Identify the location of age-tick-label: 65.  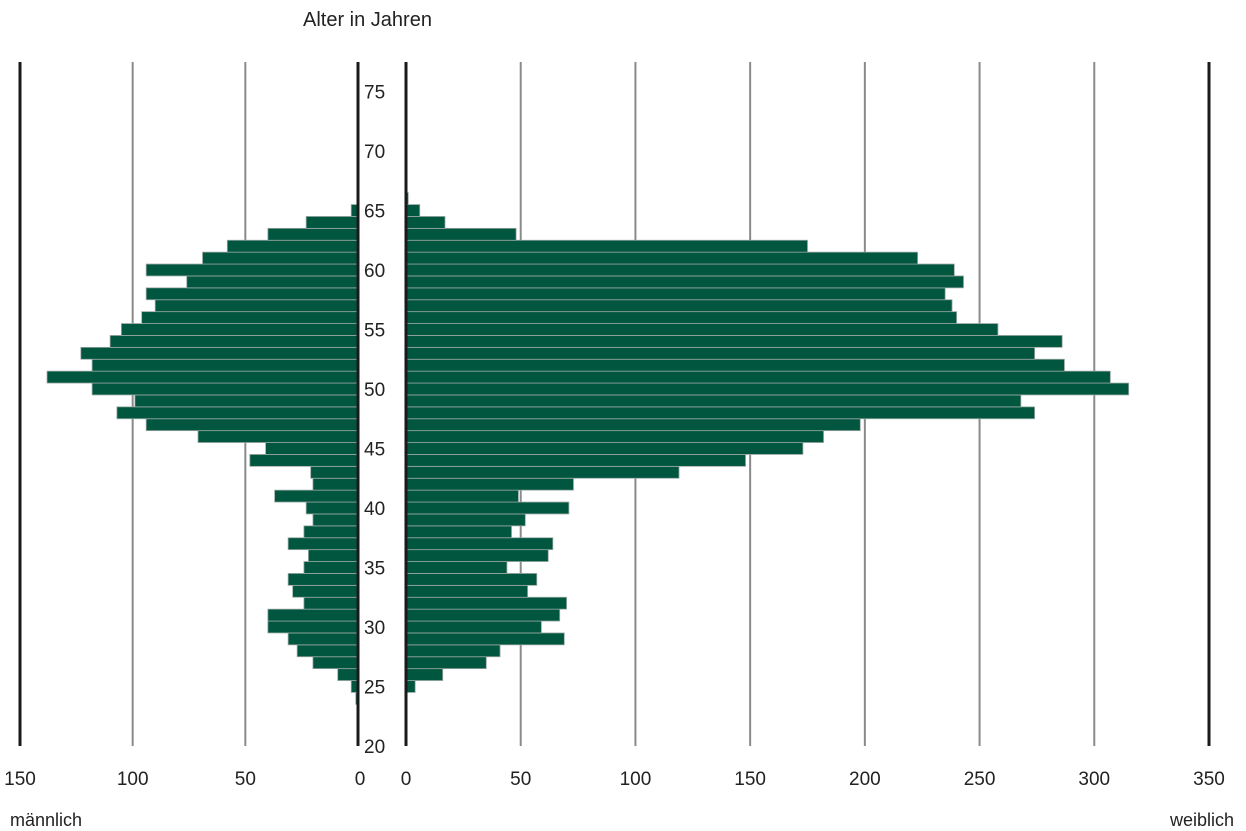
(374, 212).